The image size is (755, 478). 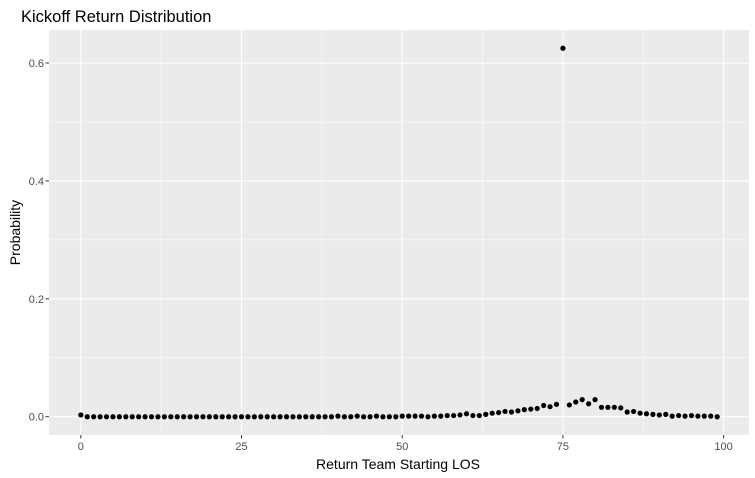 I want to click on y-axis-title: Probability, so click(x=15, y=232).